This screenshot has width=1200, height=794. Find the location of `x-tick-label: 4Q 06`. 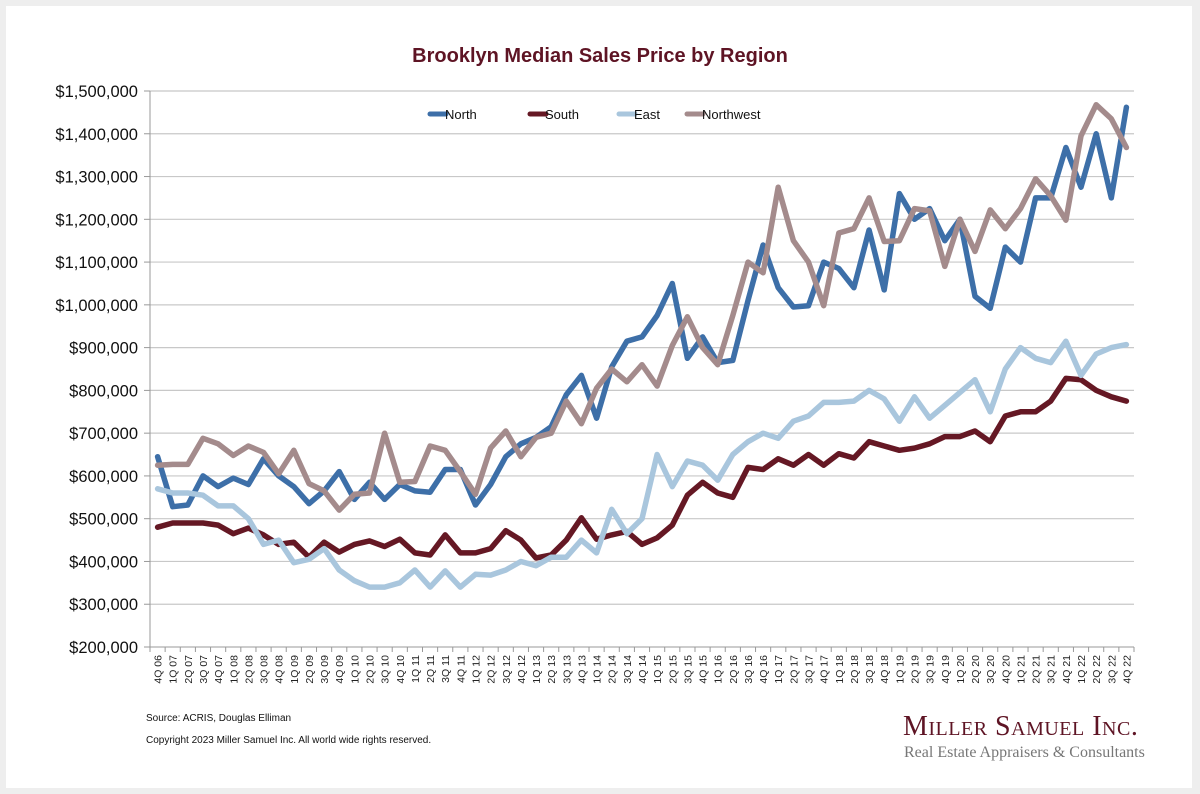

x-tick-label: 4Q 06 is located at coordinates (159, 669).